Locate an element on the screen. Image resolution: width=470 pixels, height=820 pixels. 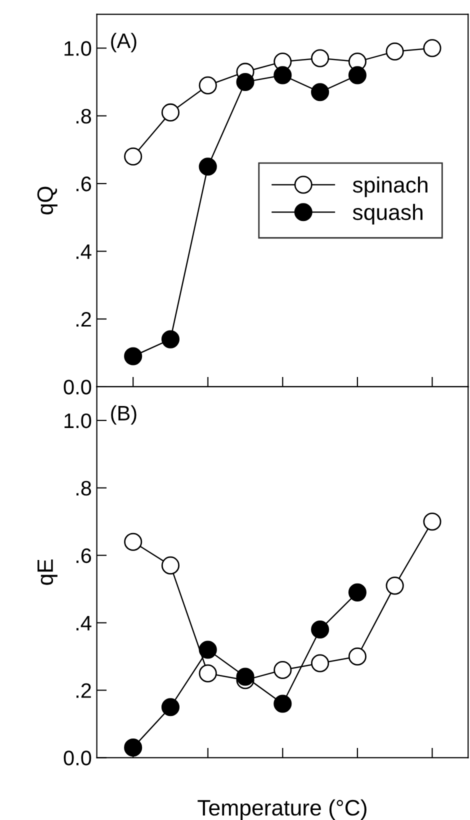
legend-label: squash is located at coordinates (387, 214).